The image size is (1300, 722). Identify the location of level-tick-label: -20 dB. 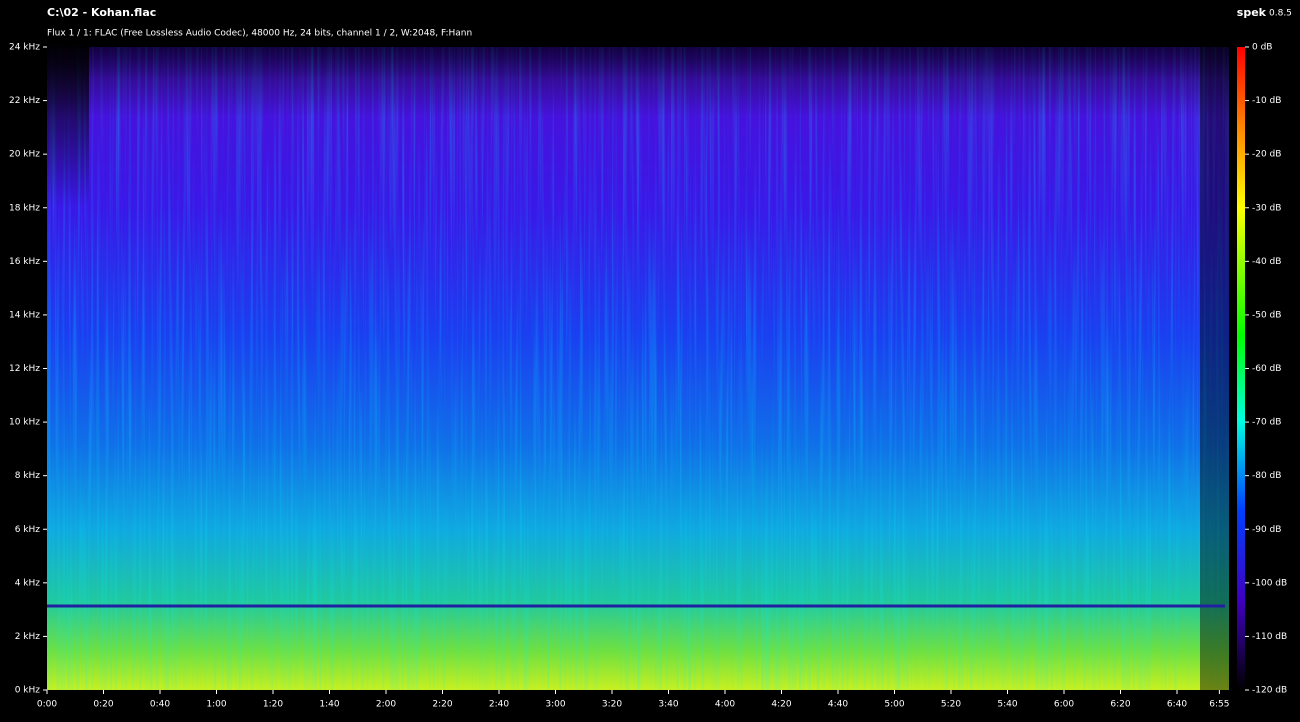
(1266, 155).